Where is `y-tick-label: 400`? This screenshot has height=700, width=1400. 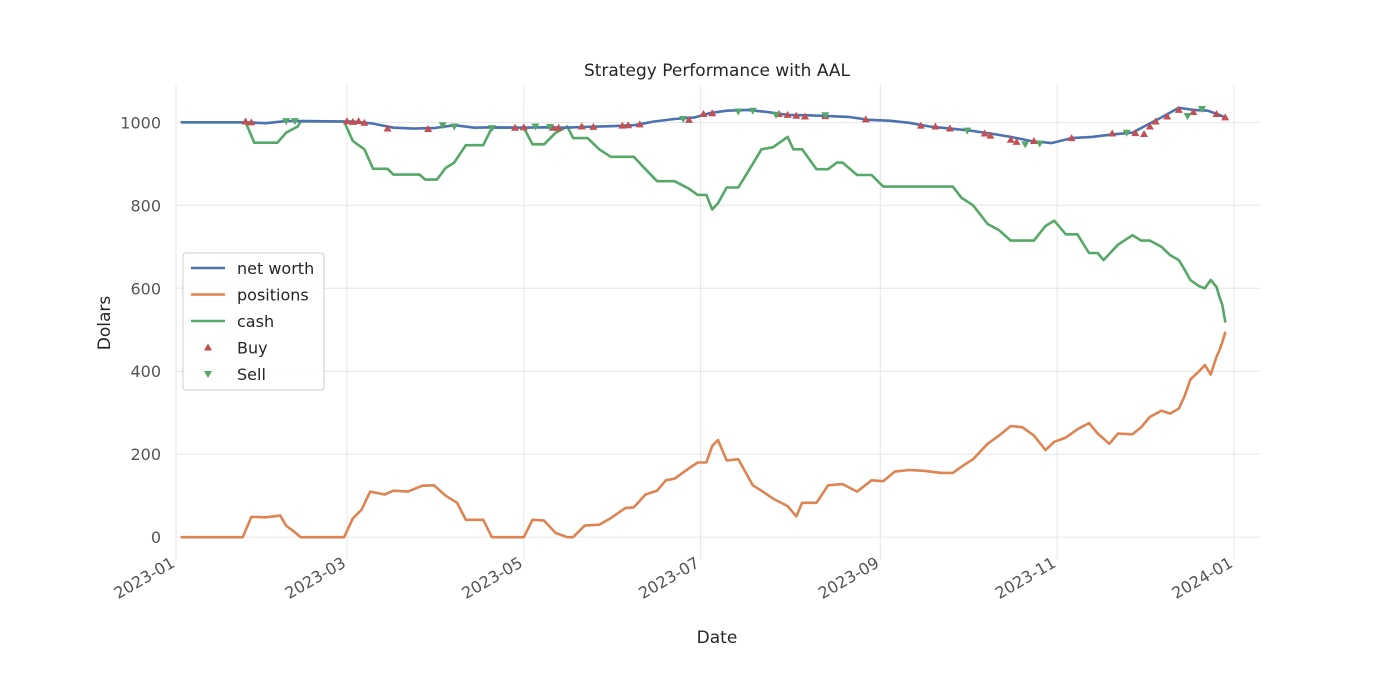 y-tick-label: 400 is located at coordinates (145, 371).